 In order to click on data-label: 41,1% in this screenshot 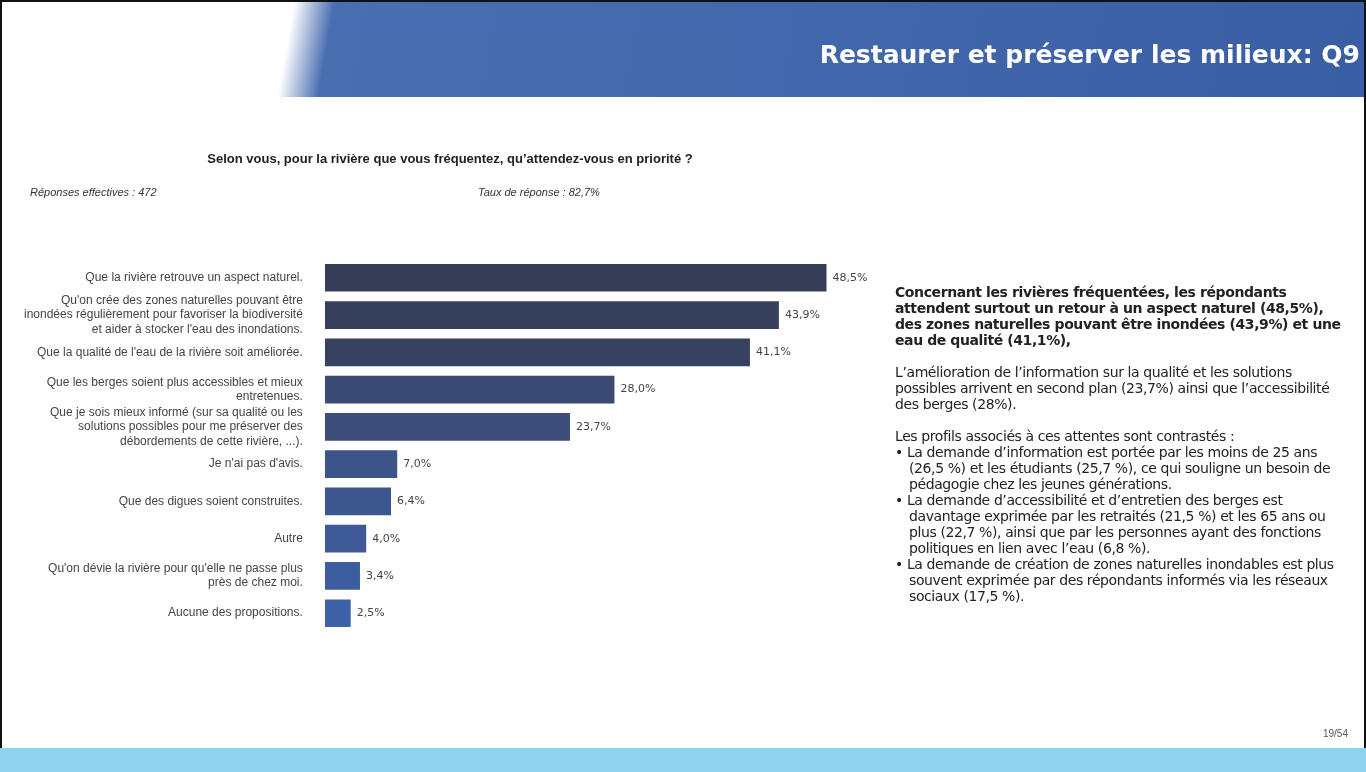, I will do `click(773, 352)`.